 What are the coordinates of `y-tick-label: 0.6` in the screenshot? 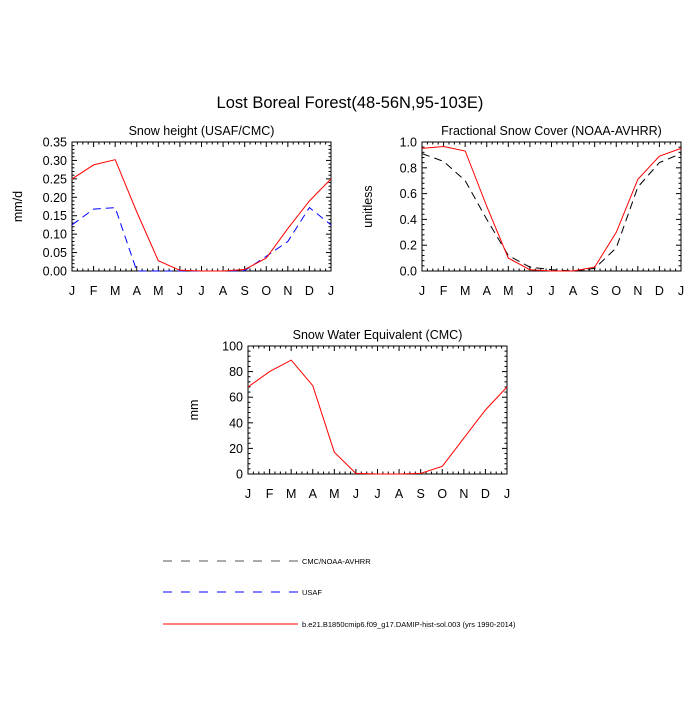 It's located at (408, 194).